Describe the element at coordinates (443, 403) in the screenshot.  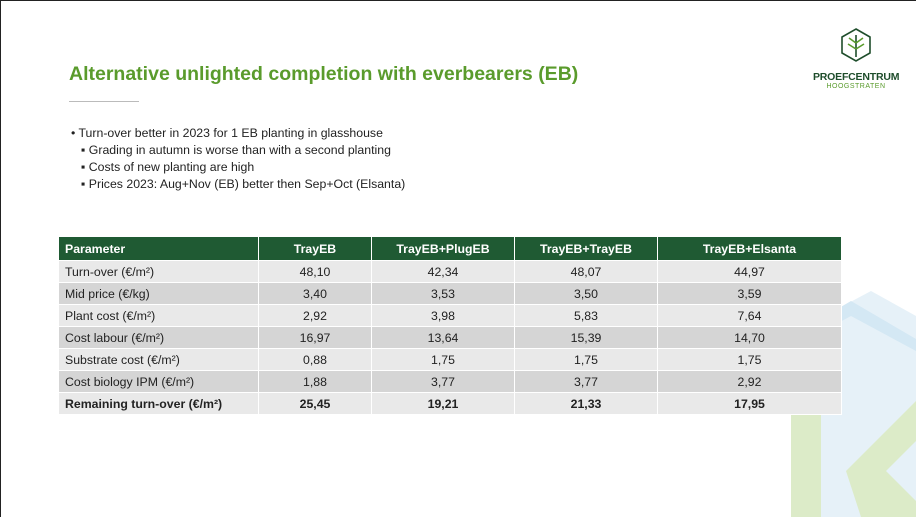
I see `table-cell: 19,21` at that location.